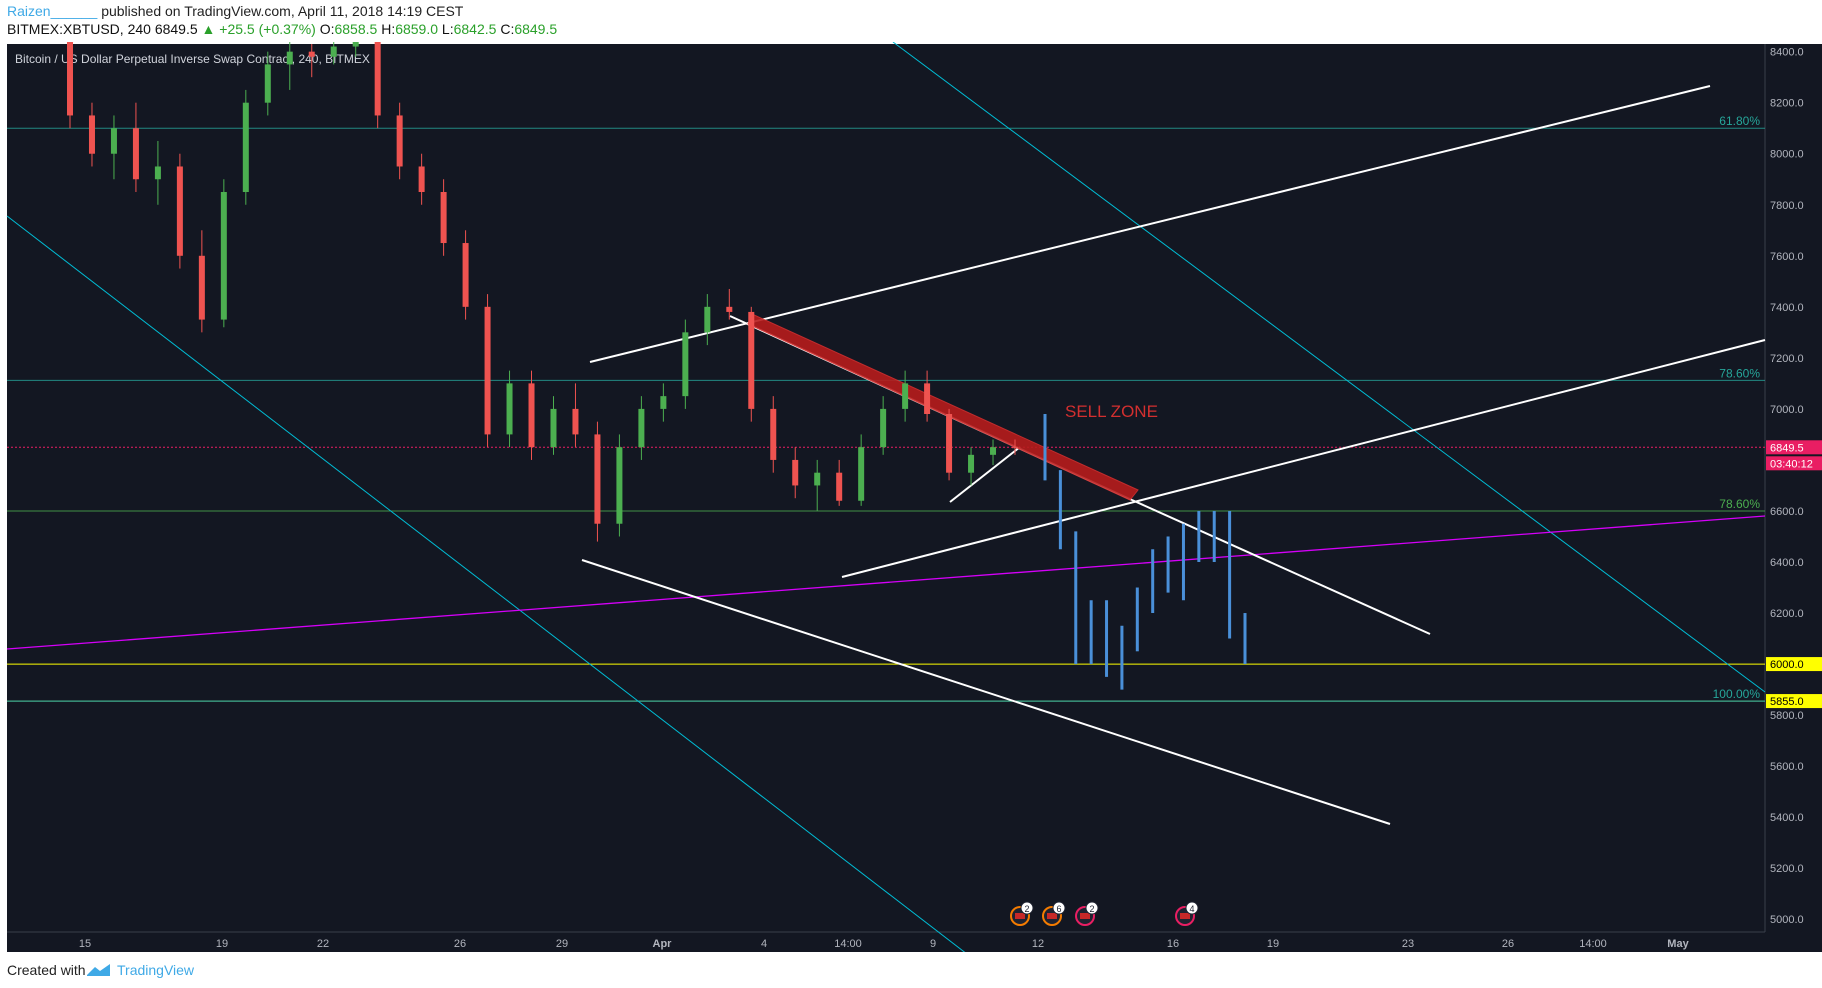  Describe the element at coordinates (1787, 512) in the screenshot. I see `y-tick-label: 6600.0` at that location.